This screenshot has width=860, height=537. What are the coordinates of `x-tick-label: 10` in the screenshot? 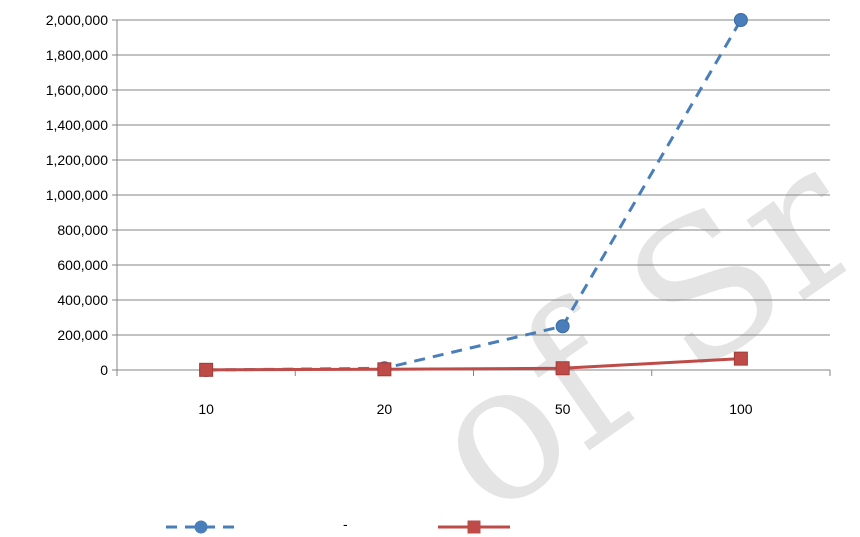 It's located at (206, 409).